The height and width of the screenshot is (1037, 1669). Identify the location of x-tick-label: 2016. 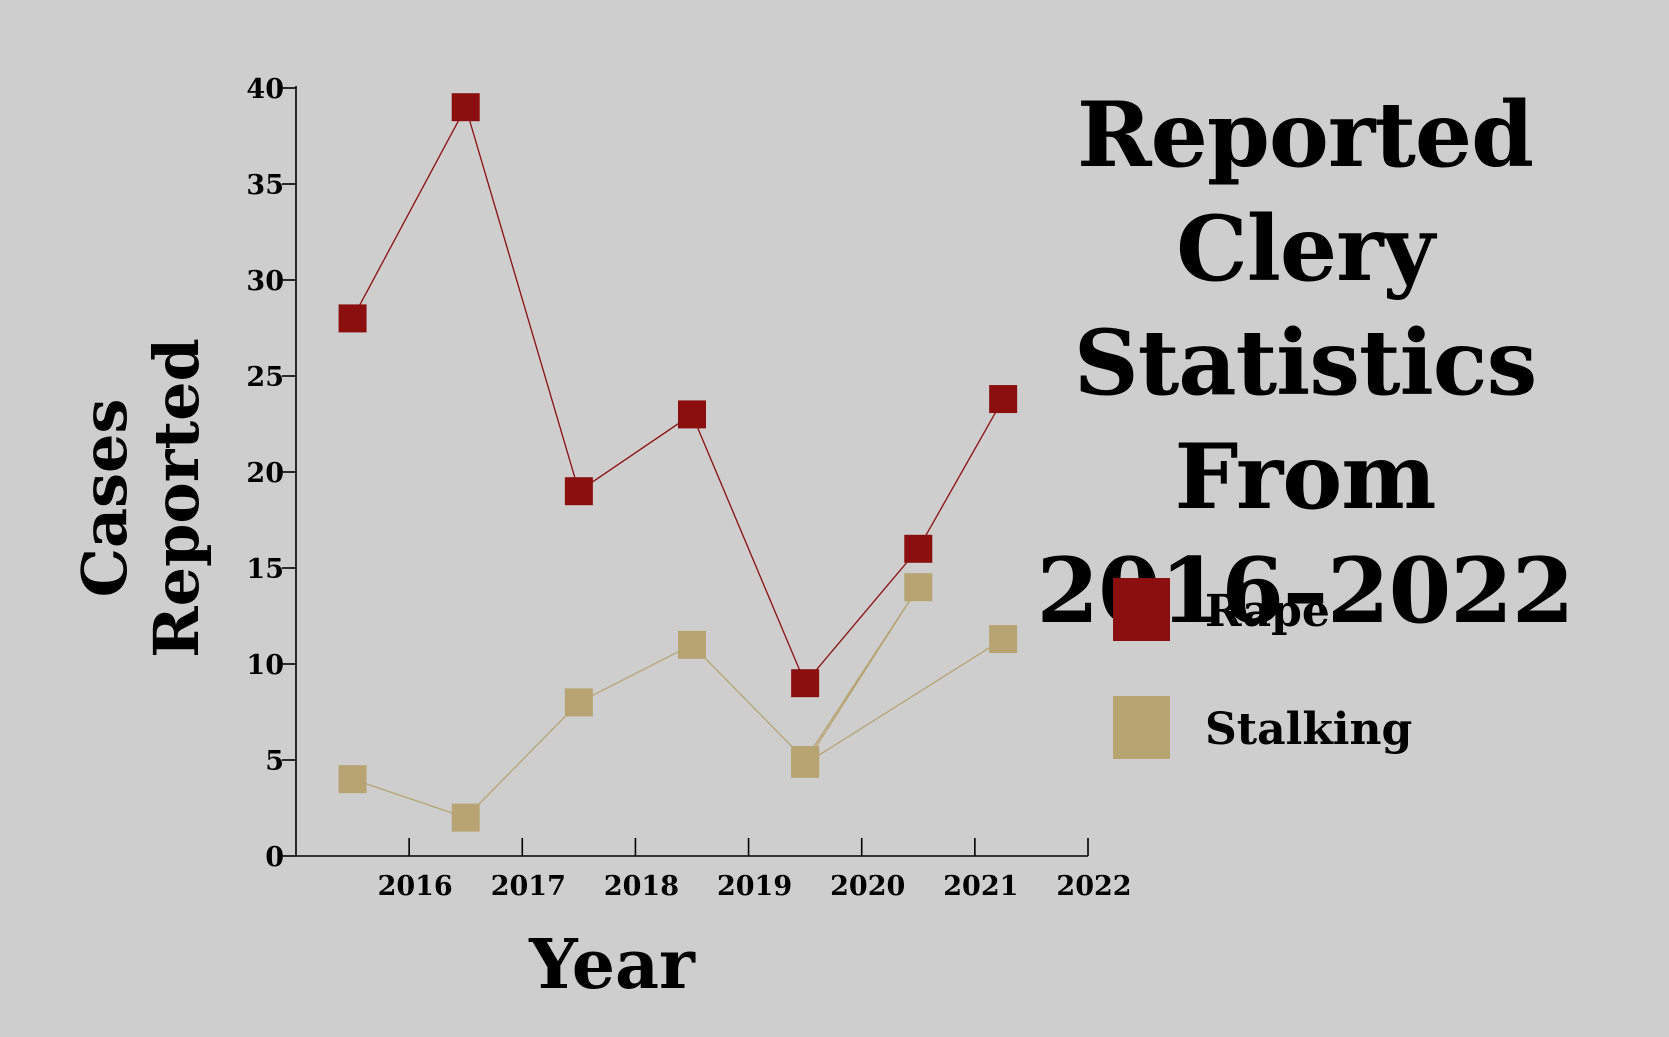
(415, 886).